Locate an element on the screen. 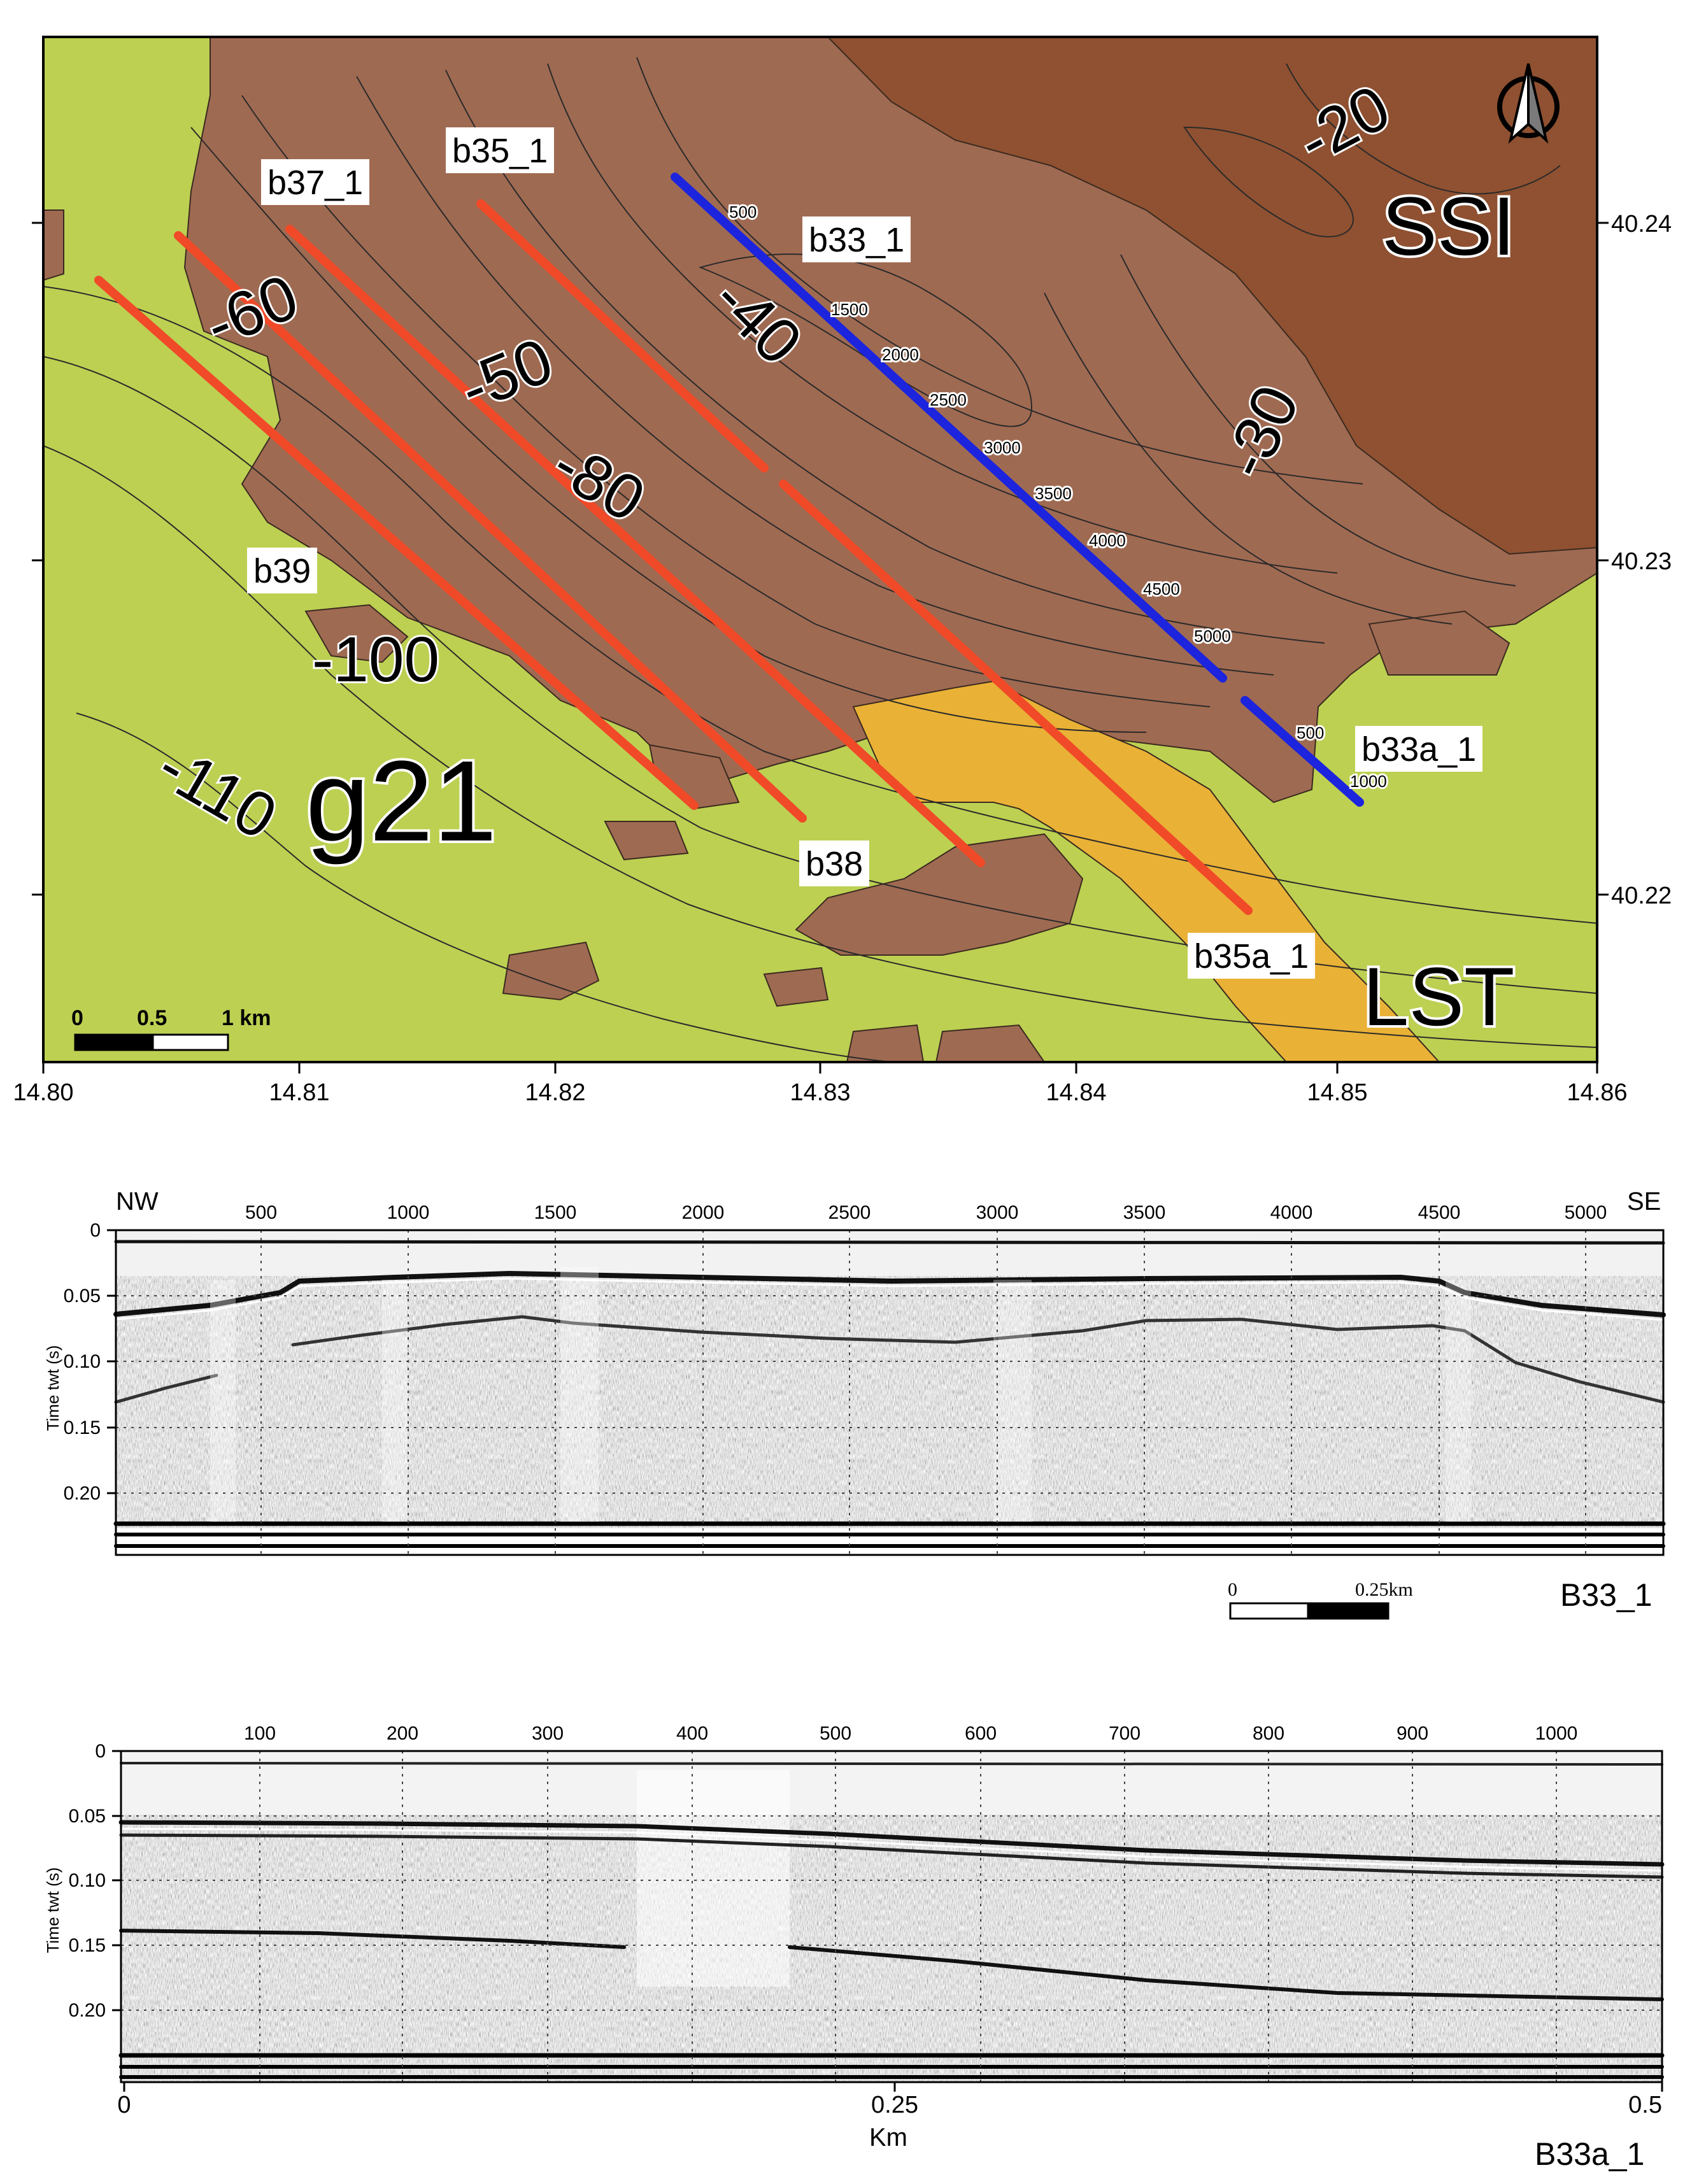 This screenshot has height=2184, width=1699. x-tick-label: 800 is located at coordinates (1269, 1733).